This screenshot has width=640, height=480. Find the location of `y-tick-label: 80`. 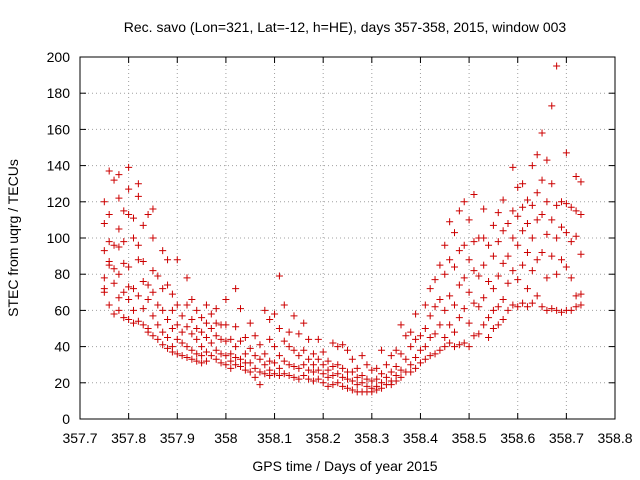

y-tick-label: 80 is located at coordinates (62, 274).